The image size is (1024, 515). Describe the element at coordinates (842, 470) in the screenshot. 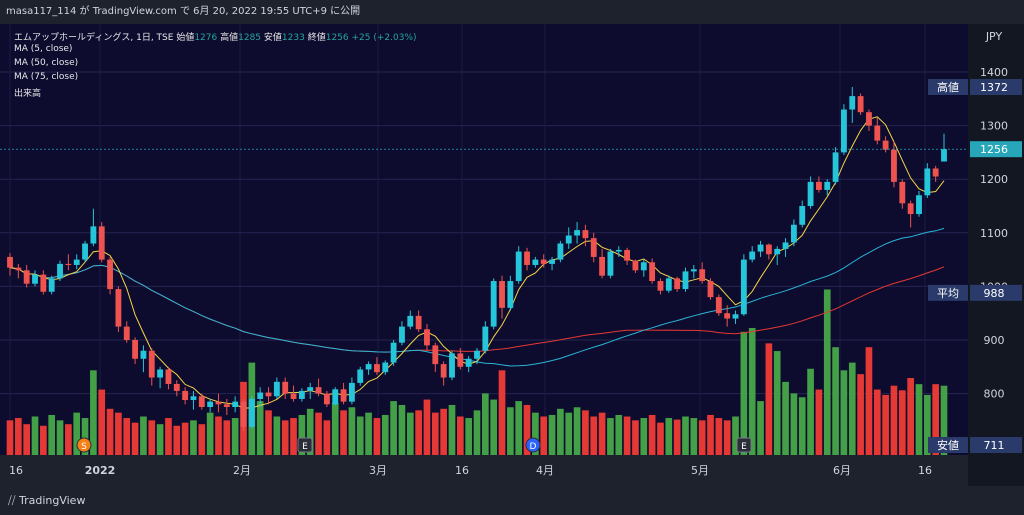

I see `time-tick: 6月` at that location.